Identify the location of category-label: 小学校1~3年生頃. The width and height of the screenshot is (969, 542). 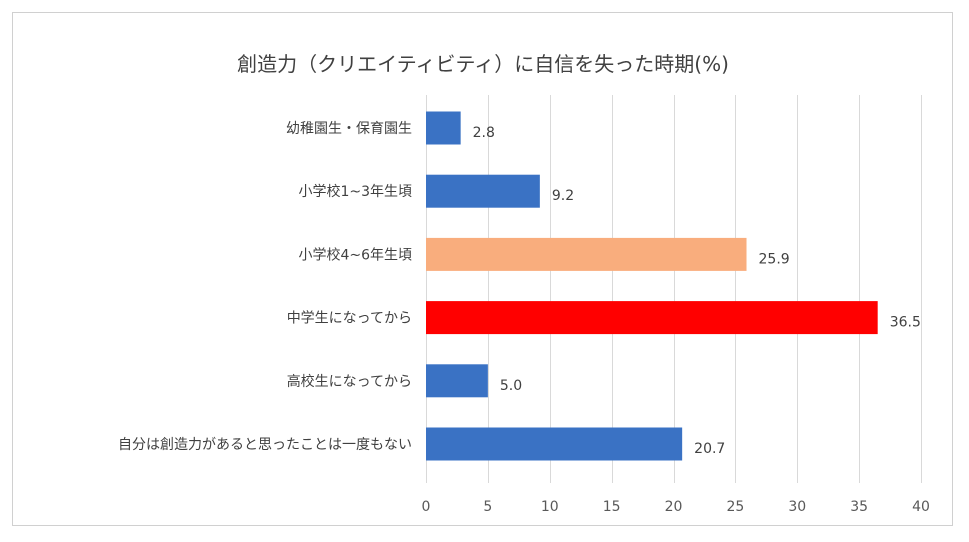
(355, 191).